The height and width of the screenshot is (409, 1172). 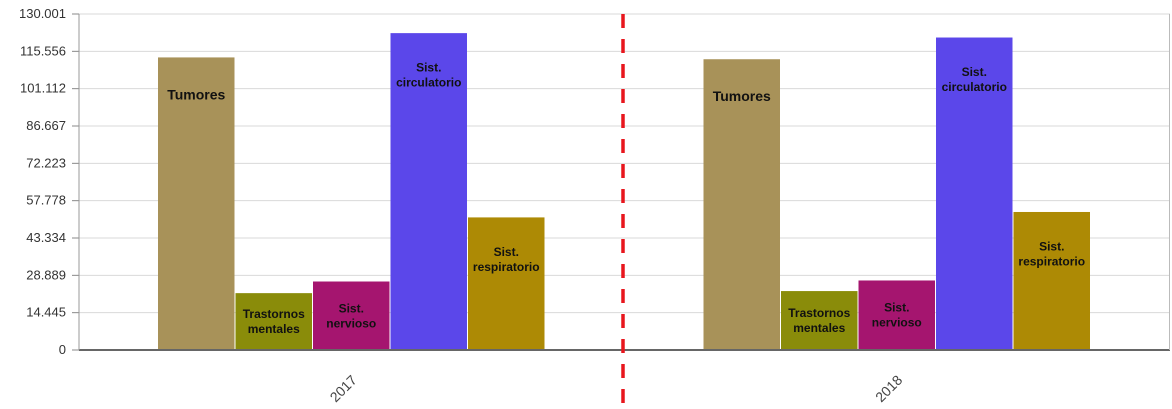 I want to click on x-tick-label: 2017, so click(x=343, y=388).